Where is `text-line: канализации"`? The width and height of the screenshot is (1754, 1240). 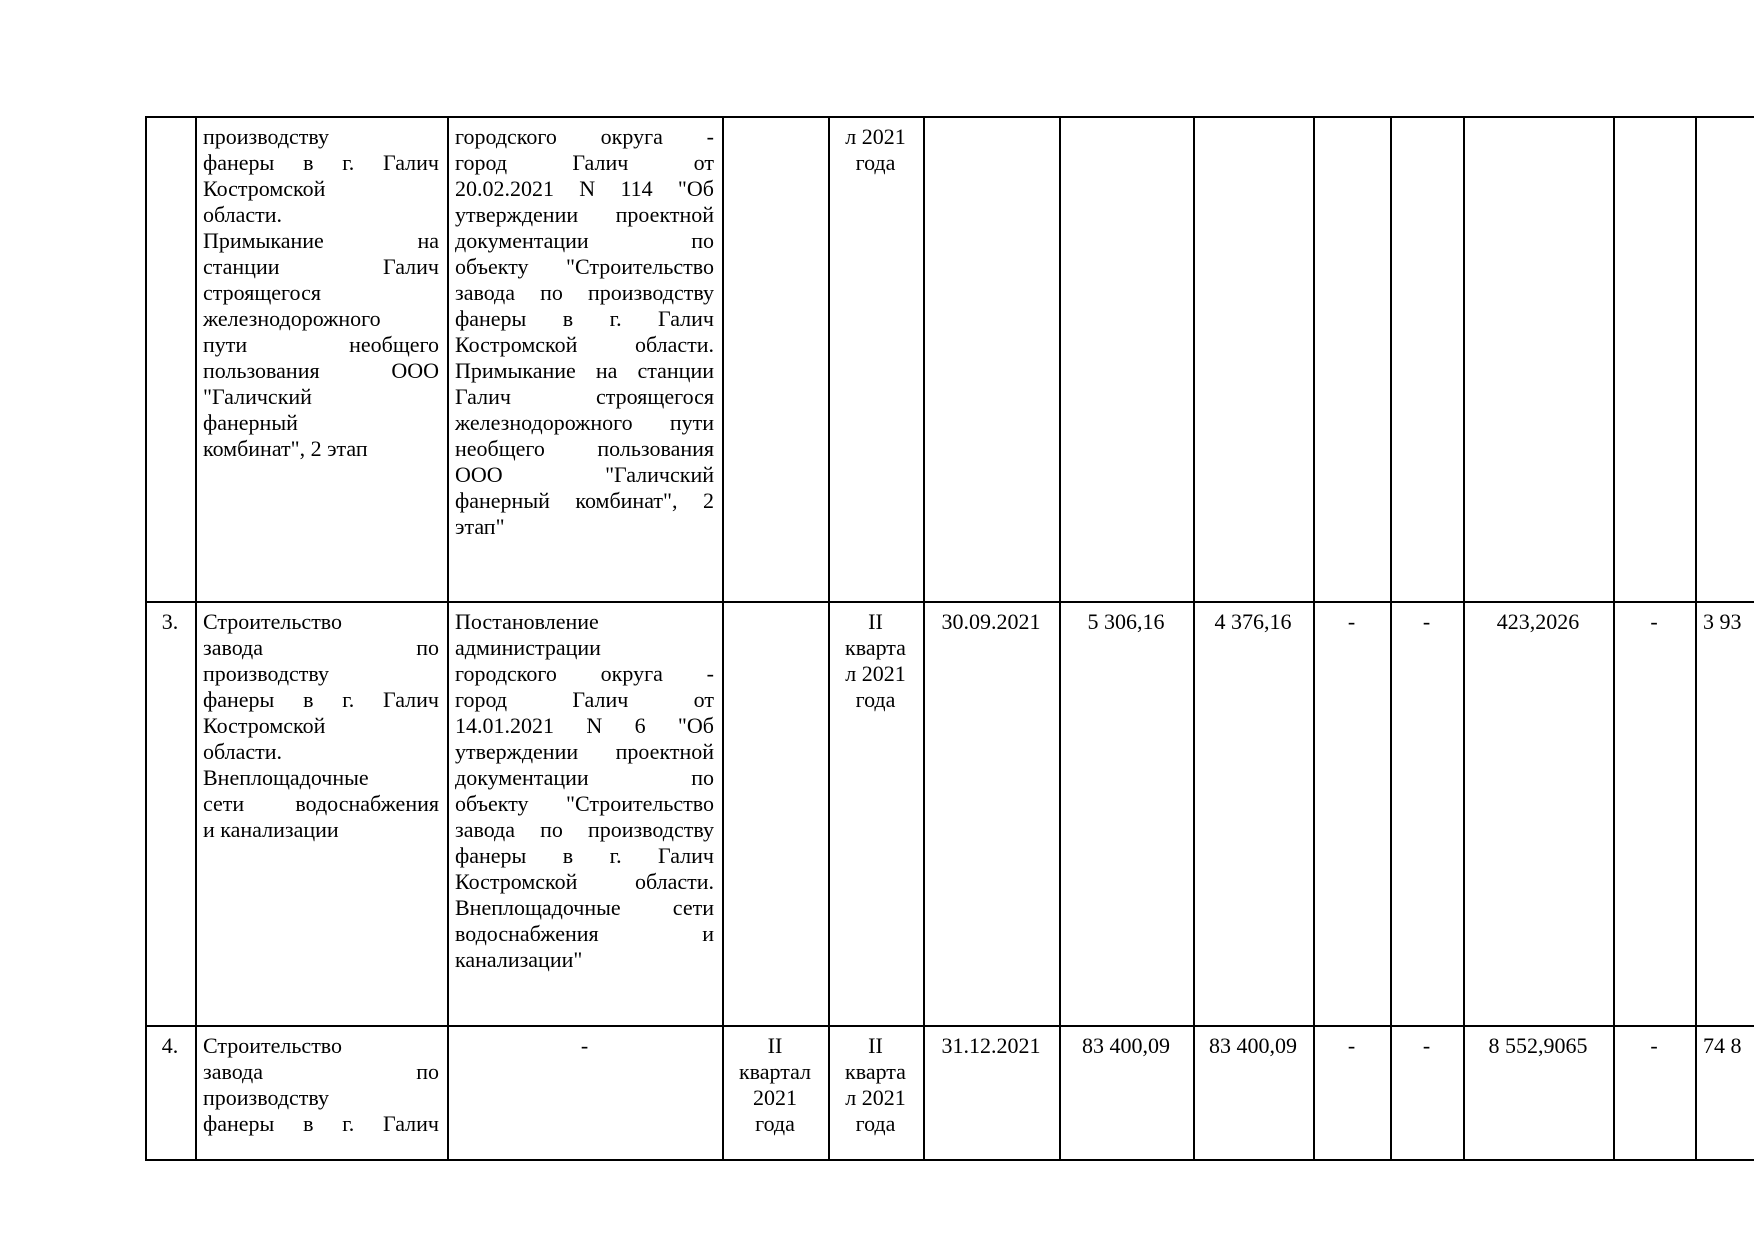
text-line: канализации" is located at coordinates (519, 959).